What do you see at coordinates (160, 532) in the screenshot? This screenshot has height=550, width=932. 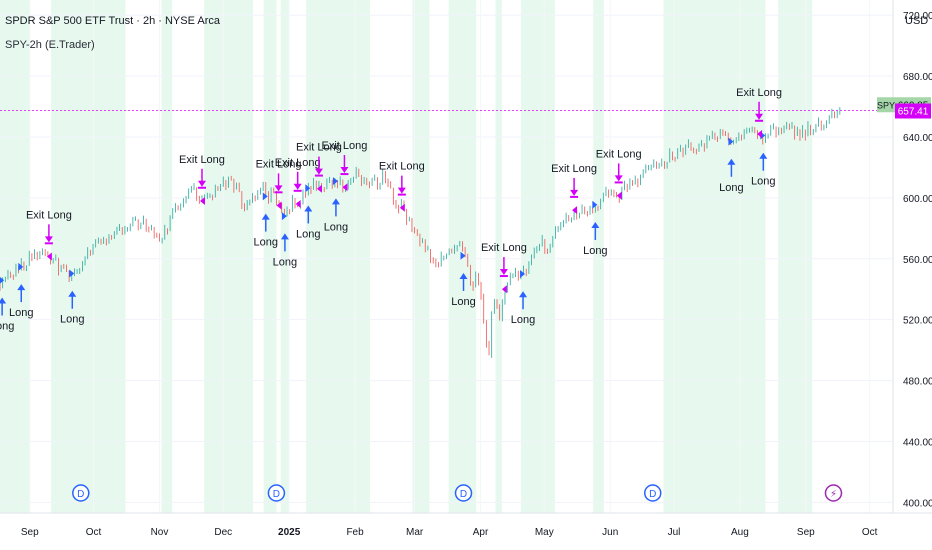 I see `x-tick-label: Nov` at bounding box center [160, 532].